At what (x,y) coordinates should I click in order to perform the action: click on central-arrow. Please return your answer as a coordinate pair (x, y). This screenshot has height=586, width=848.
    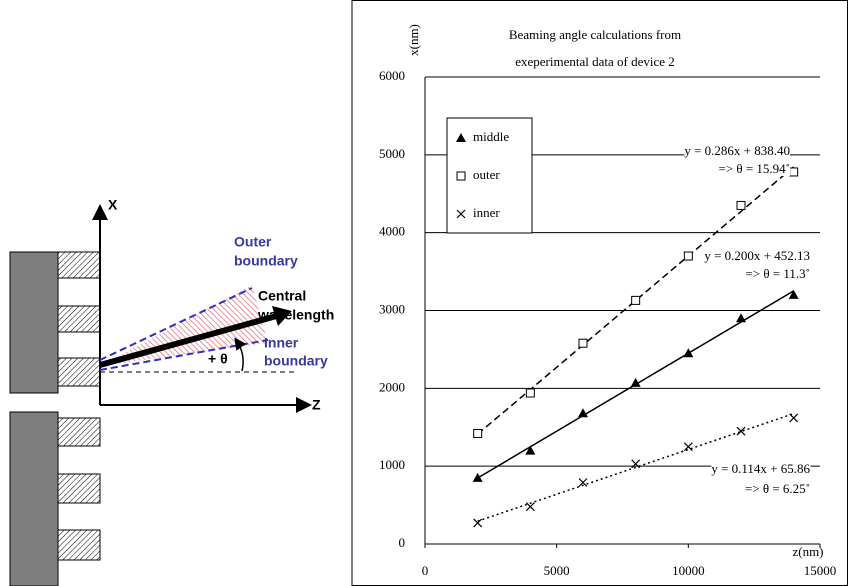
    Looking at the image, I should click on (190, 340).